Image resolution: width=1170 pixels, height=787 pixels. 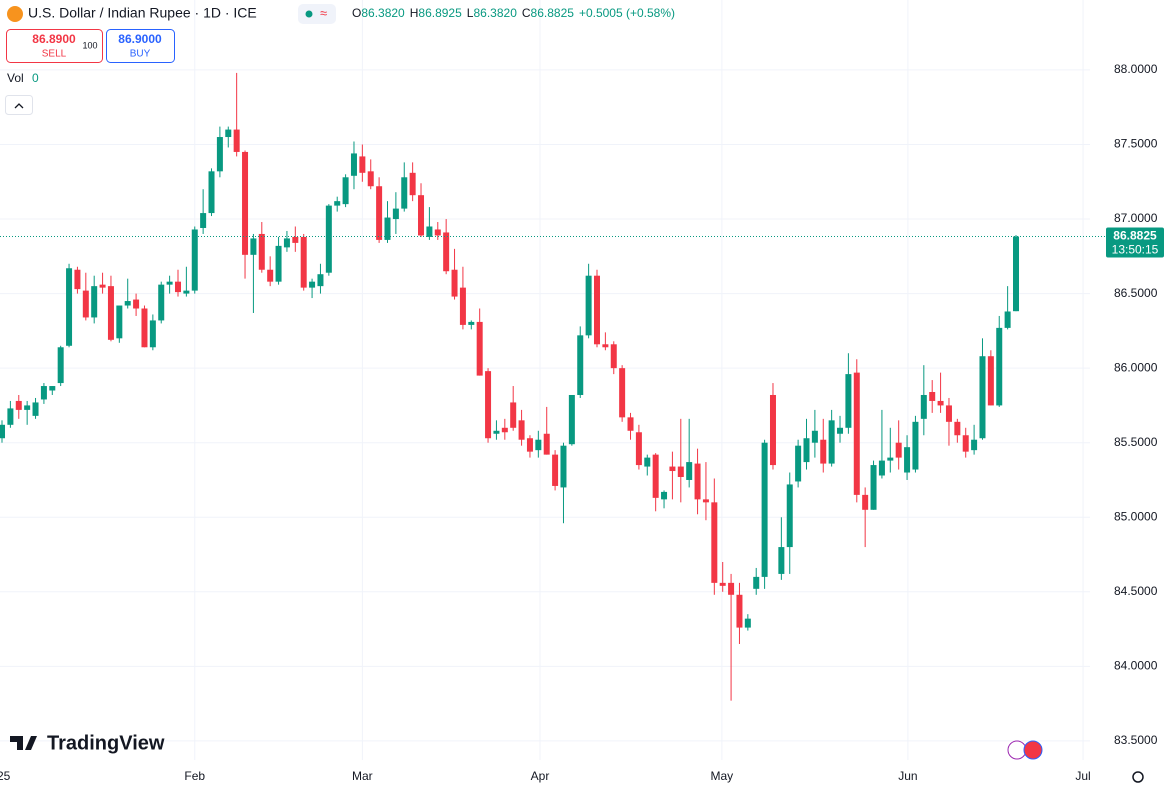 What do you see at coordinates (89, 45) in the screenshot?
I see `quantity: 100` at bounding box center [89, 45].